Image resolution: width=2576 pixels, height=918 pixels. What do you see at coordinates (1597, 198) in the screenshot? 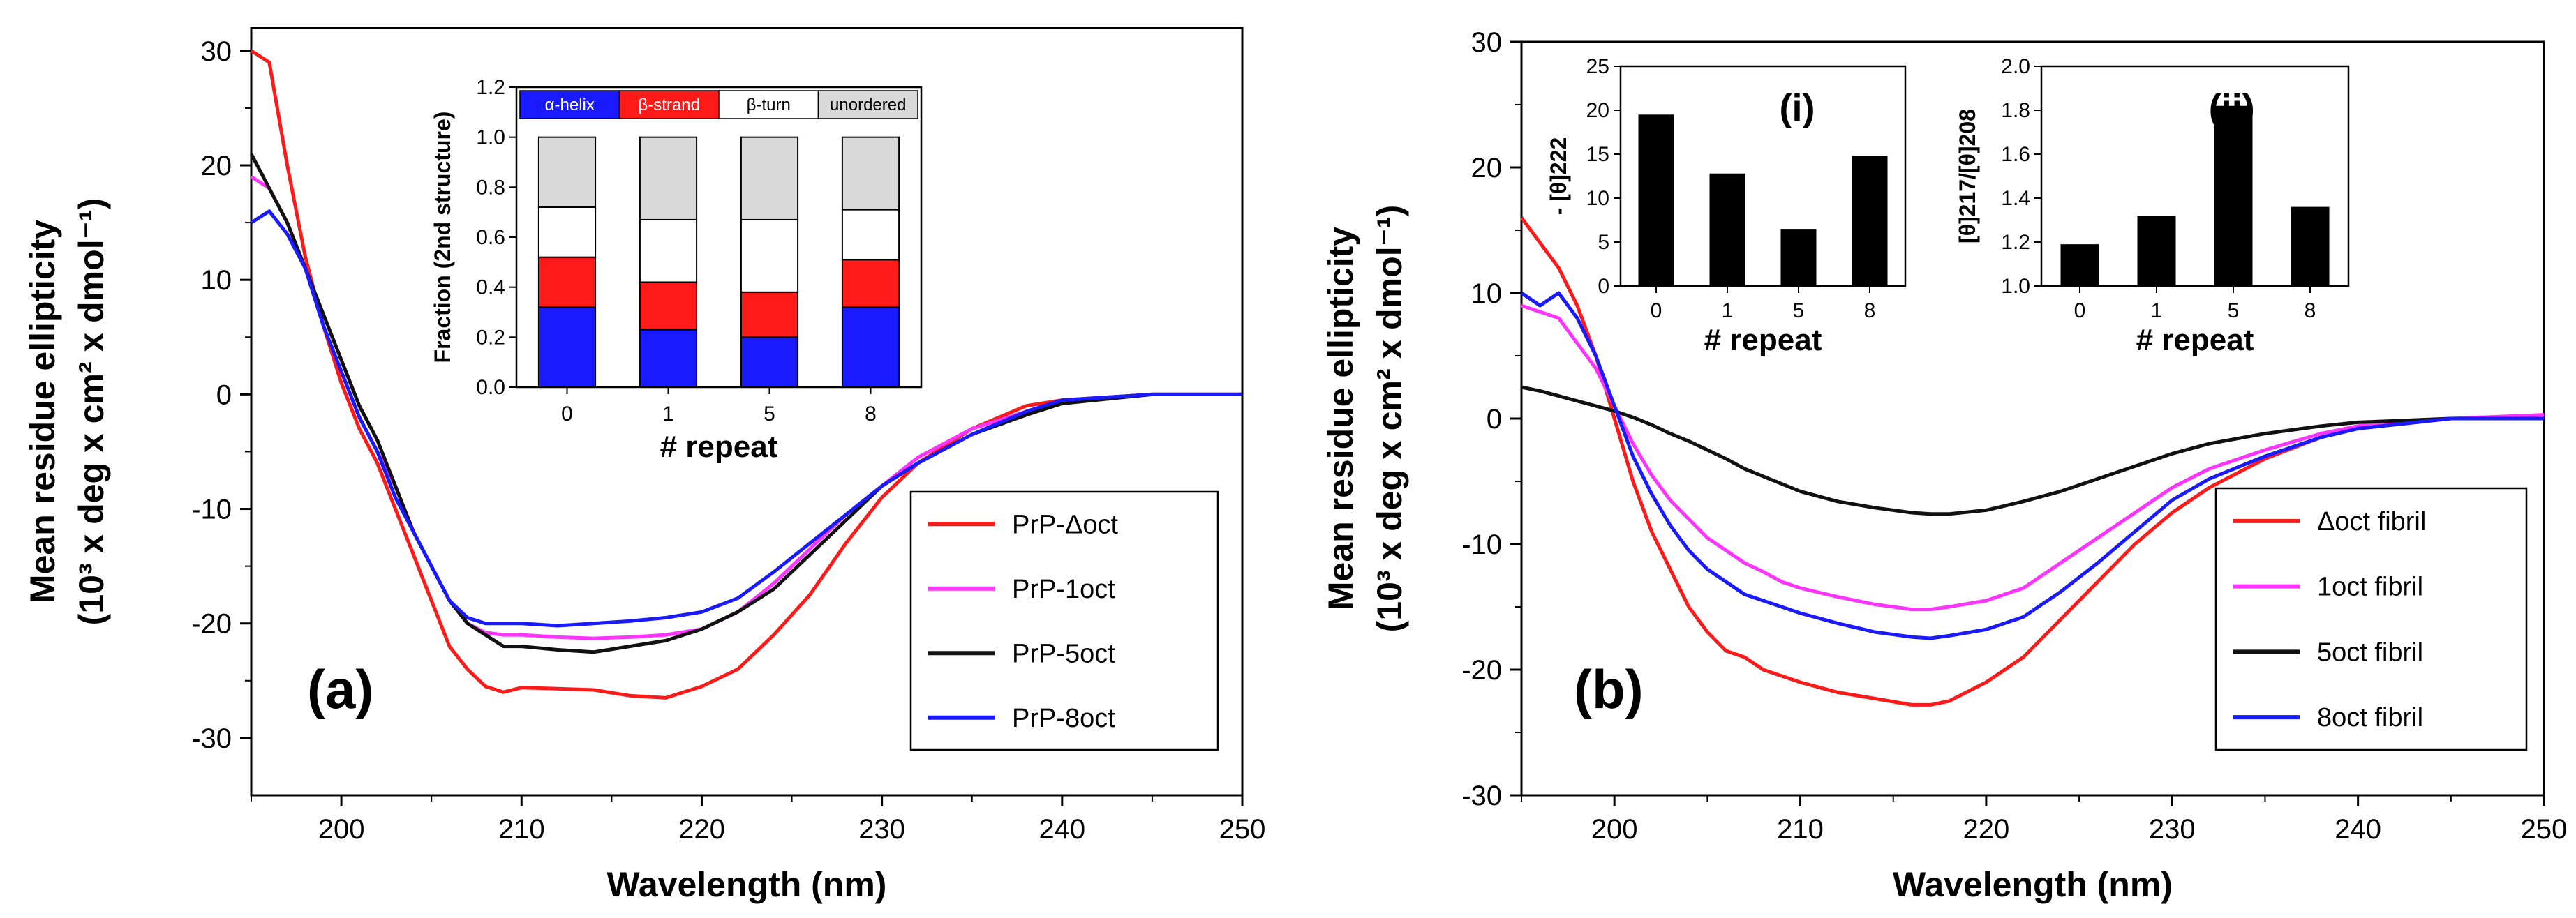
I see `inset-y-tick-label: 10` at bounding box center [1597, 198].